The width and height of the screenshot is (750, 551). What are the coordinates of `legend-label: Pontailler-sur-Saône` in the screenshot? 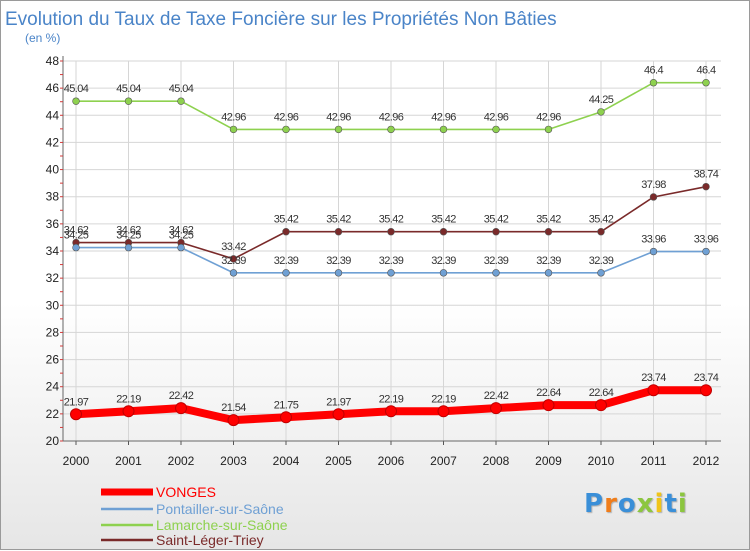 It's located at (220, 509).